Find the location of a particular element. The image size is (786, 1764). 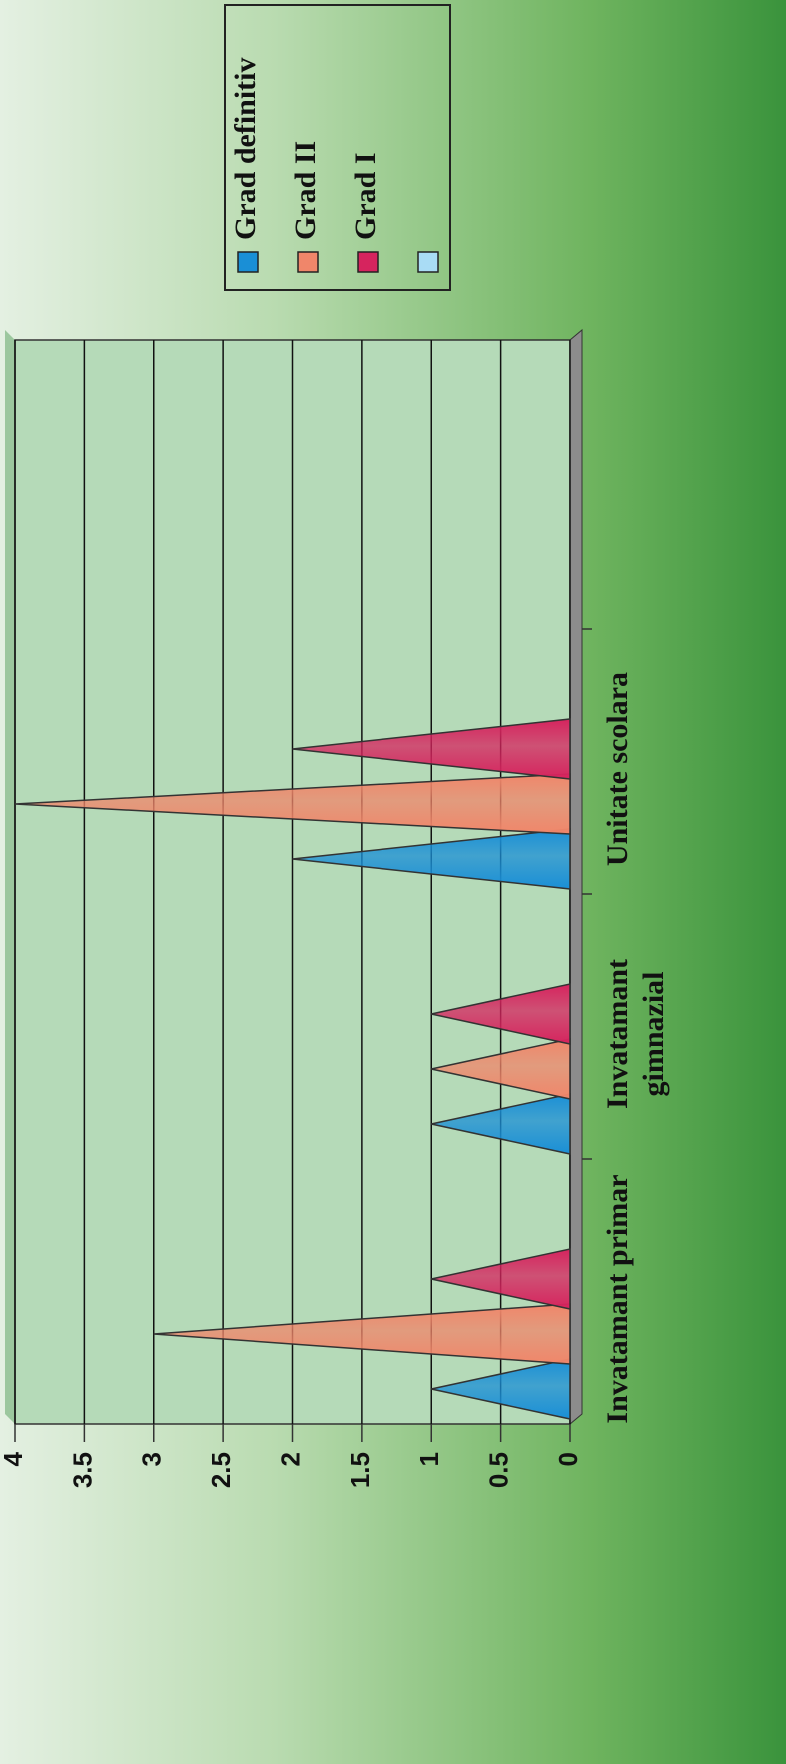

y-tick-label: 1.5 is located at coordinates (360, 1470).